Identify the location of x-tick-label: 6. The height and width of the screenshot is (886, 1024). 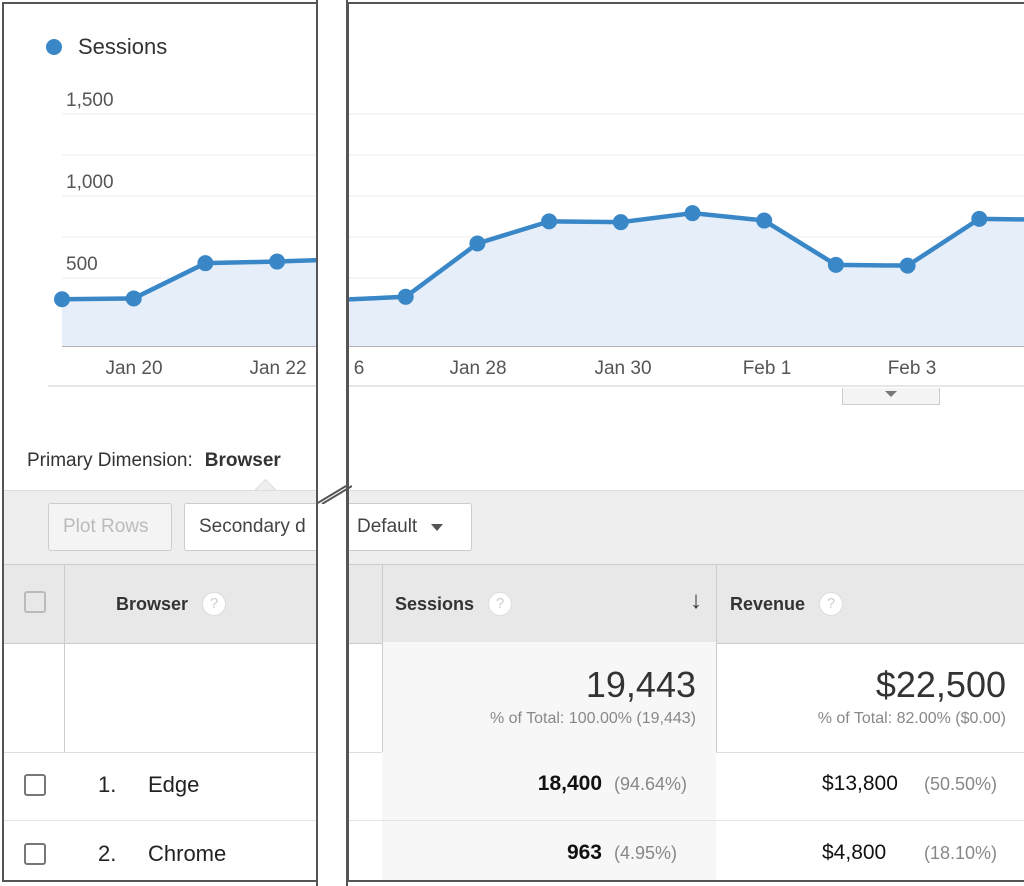
(359, 368).